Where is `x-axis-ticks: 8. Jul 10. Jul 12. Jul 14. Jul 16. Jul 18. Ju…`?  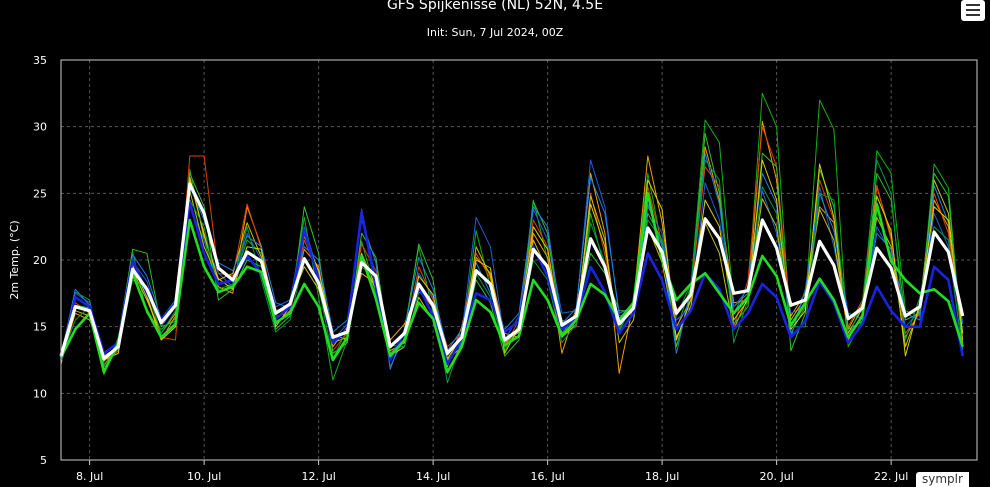
x-axis-ticks: 8. Jul 10. Jul 12. Jul 14. Jul 16. Jul 18. Ju… is located at coordinates (492, 471).